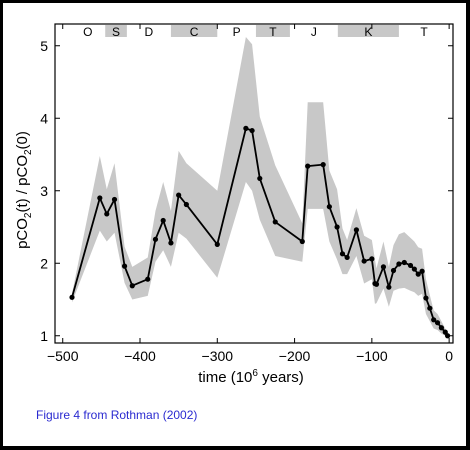 The width and height of the screenshot is (470, 450). Describe the element at coordinates (449, 356) in the screenshot. I see `x-tick-label-5: 0` at that location.